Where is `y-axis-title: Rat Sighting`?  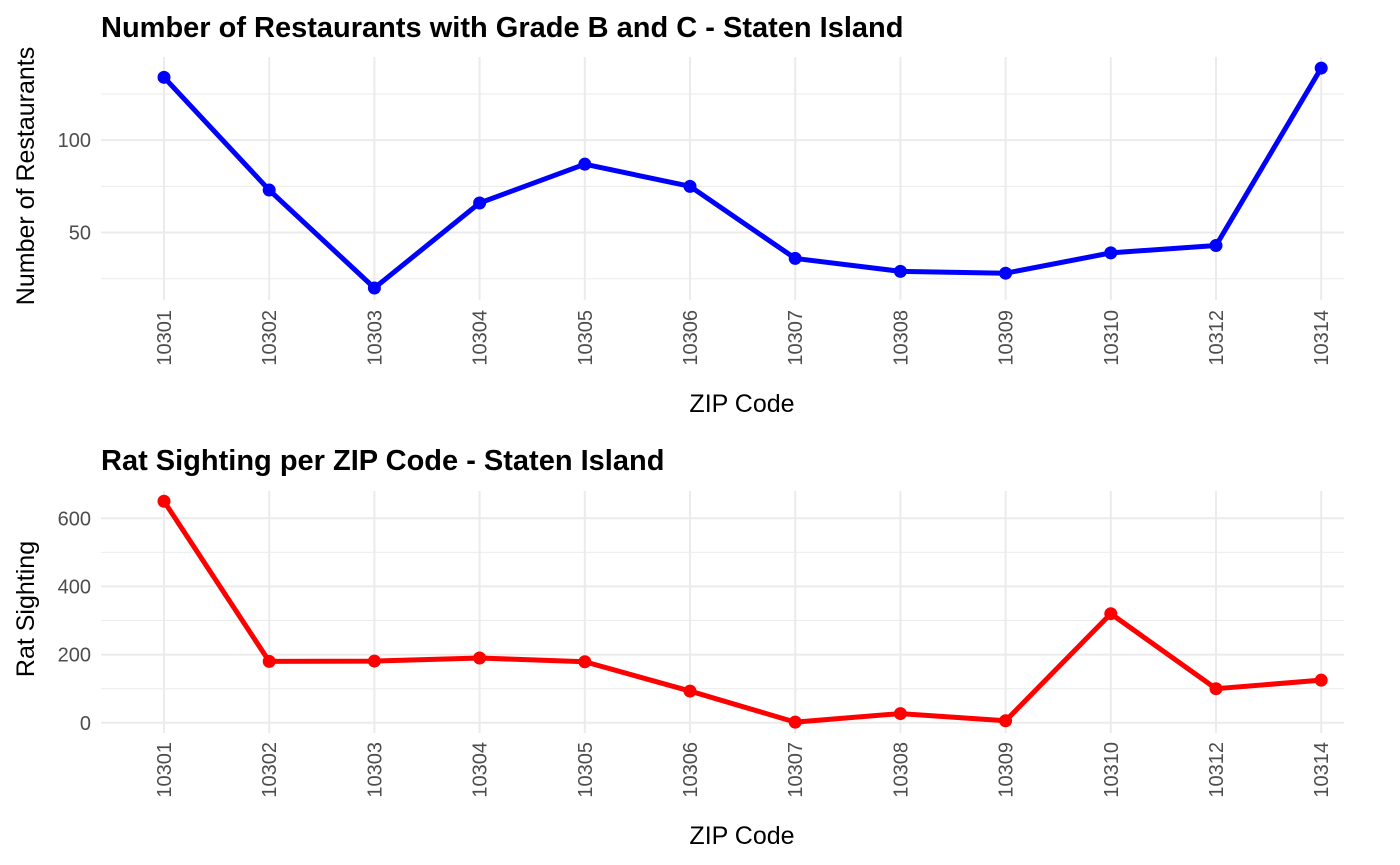
y-axis-title: Rat Sighting is located at coordinates (26, 609).